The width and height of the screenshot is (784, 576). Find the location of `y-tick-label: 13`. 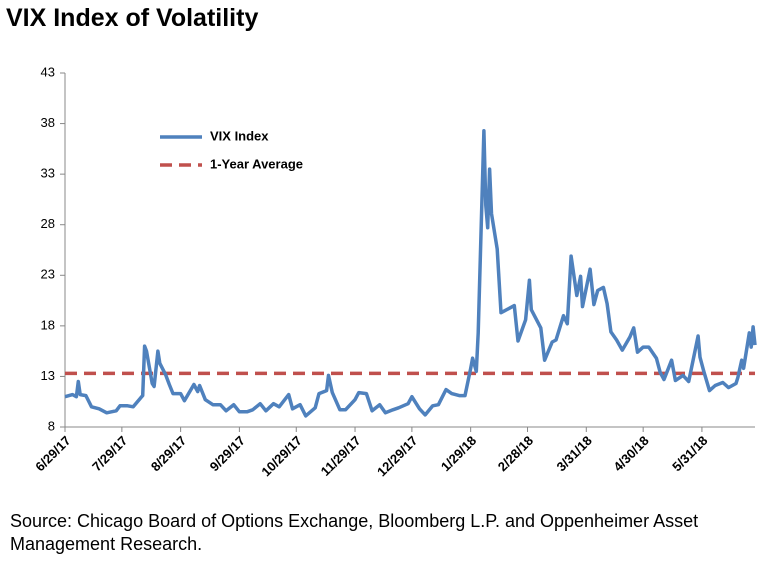

y-tick-label: 13 is located at coordinates (48, 375).